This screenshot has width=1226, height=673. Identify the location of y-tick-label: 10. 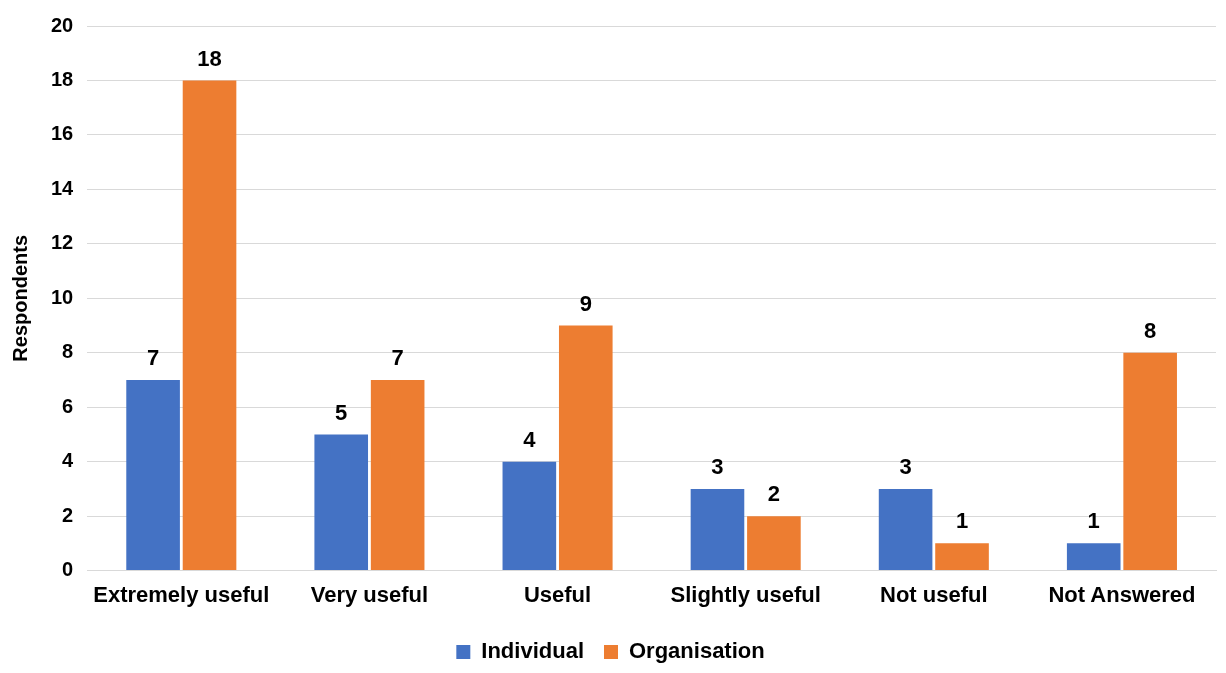
(62, 296).